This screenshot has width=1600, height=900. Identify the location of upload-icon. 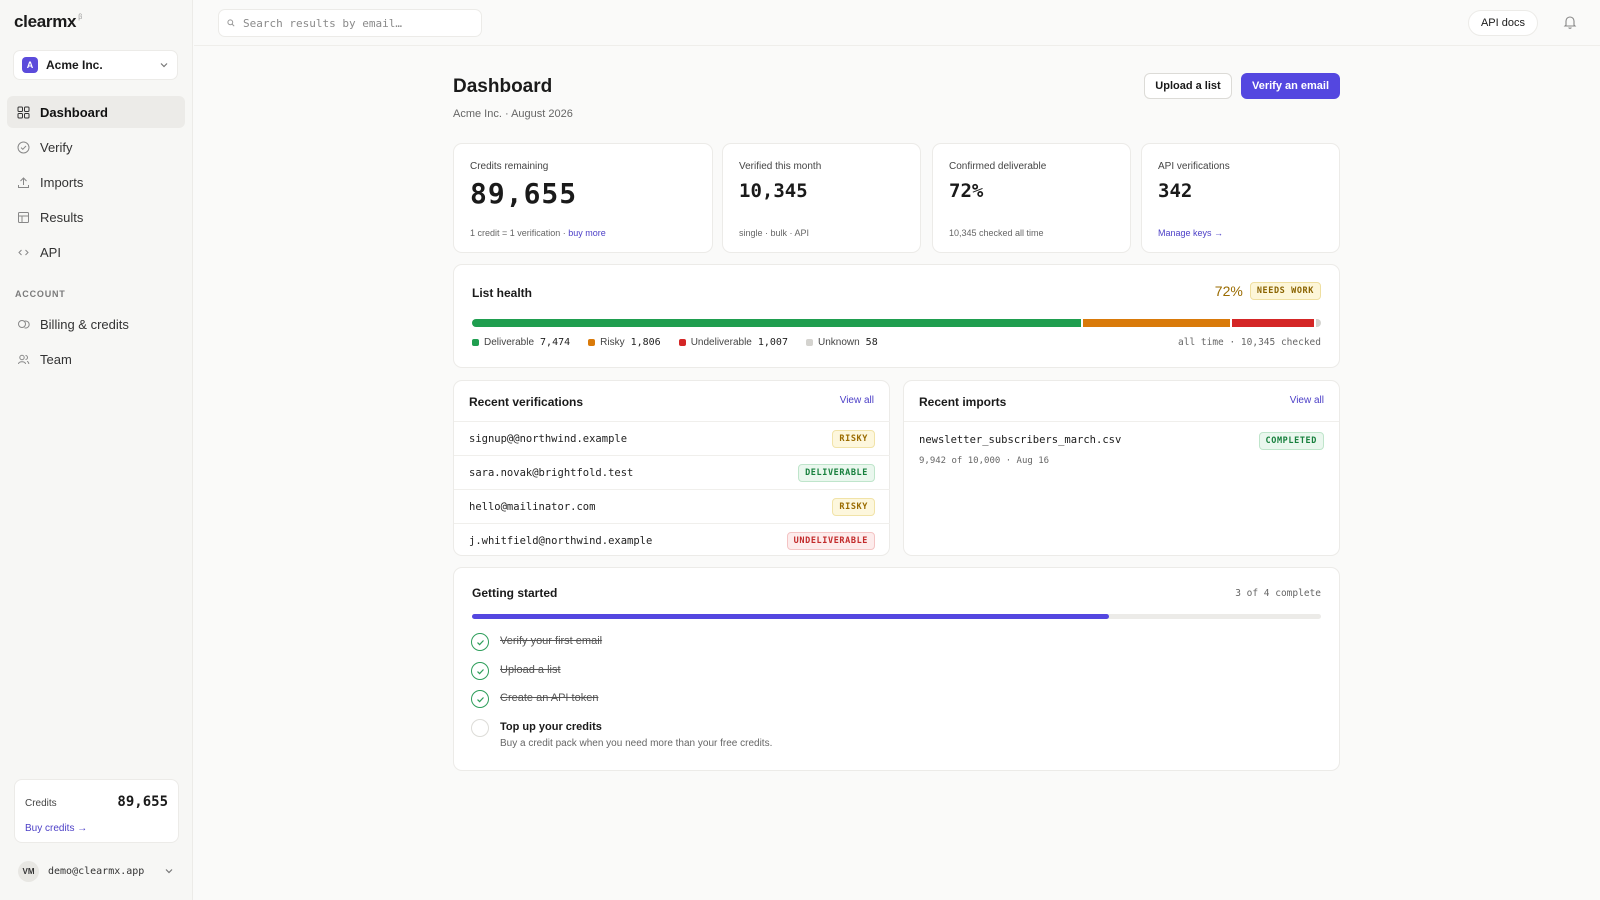
(23, 182).